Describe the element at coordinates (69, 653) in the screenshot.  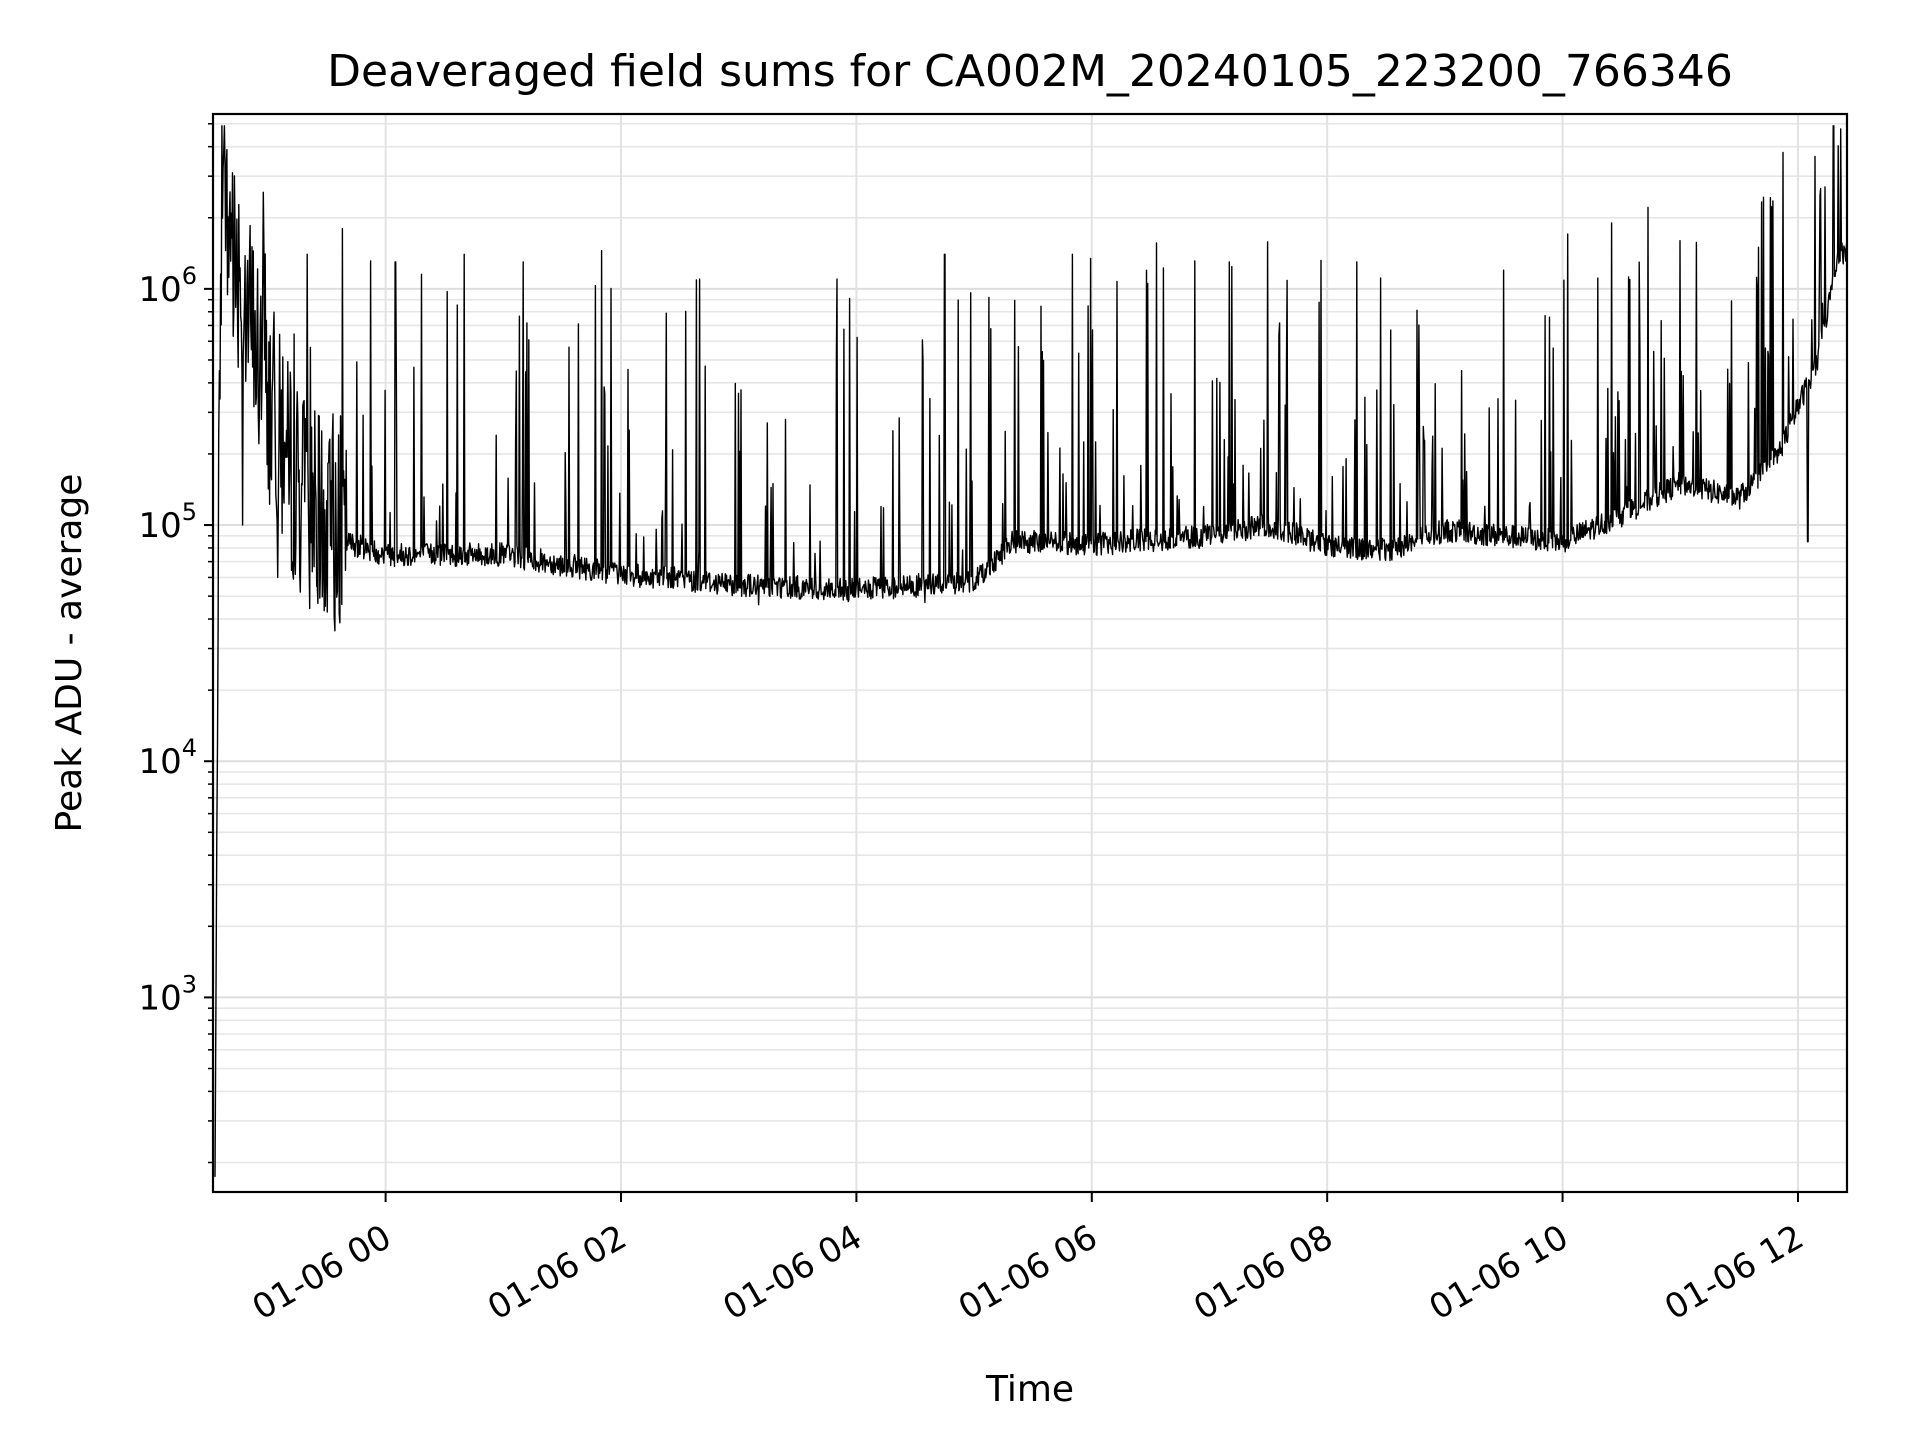
I see `y-axis-label: Peak ADU - average` at that location.